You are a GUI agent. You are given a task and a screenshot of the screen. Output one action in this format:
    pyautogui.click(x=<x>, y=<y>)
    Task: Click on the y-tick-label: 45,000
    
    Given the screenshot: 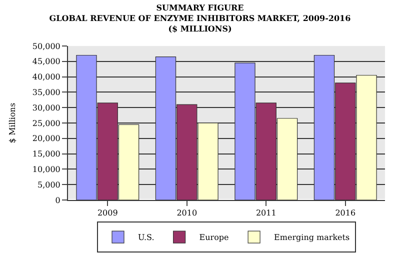 What is the action you would take?
    pyautogui.click(x=46, y=61)
    